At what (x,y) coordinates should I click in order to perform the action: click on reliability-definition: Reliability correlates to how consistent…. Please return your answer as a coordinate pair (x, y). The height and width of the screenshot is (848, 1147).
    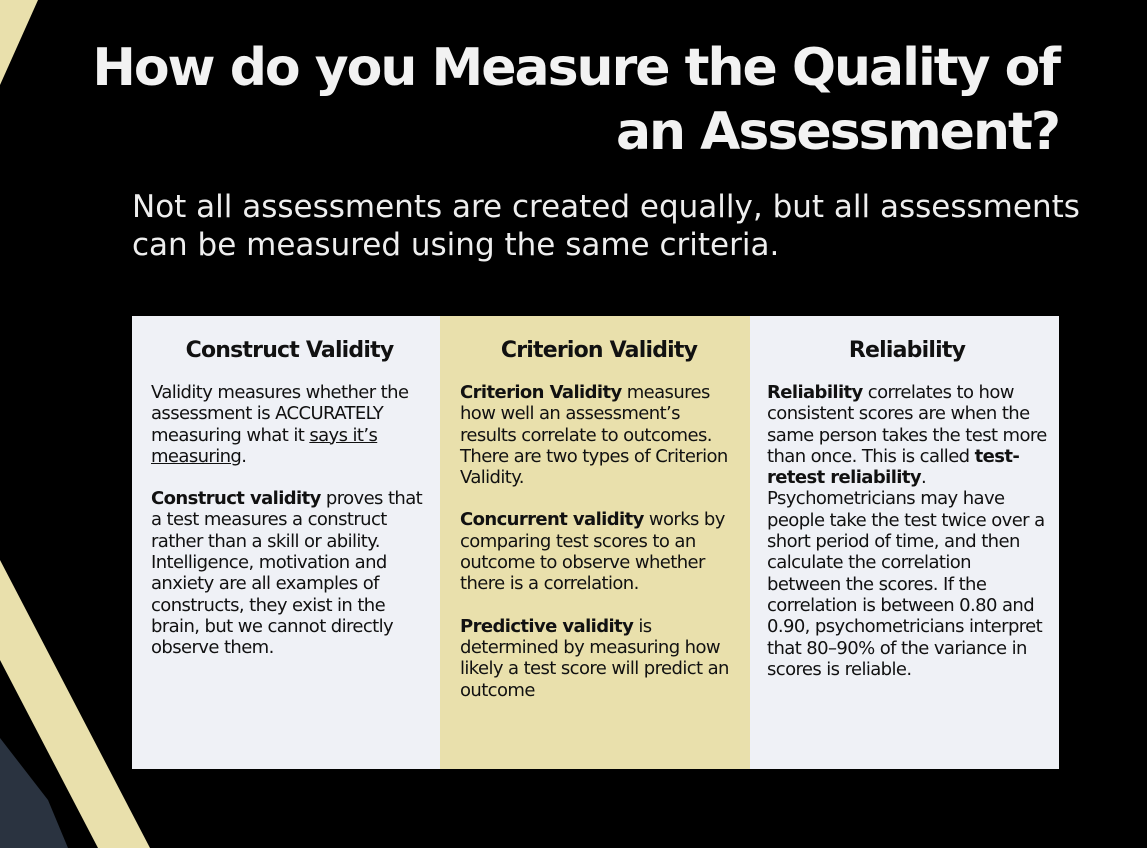
    Looking at the image, I should click on (907, 531).